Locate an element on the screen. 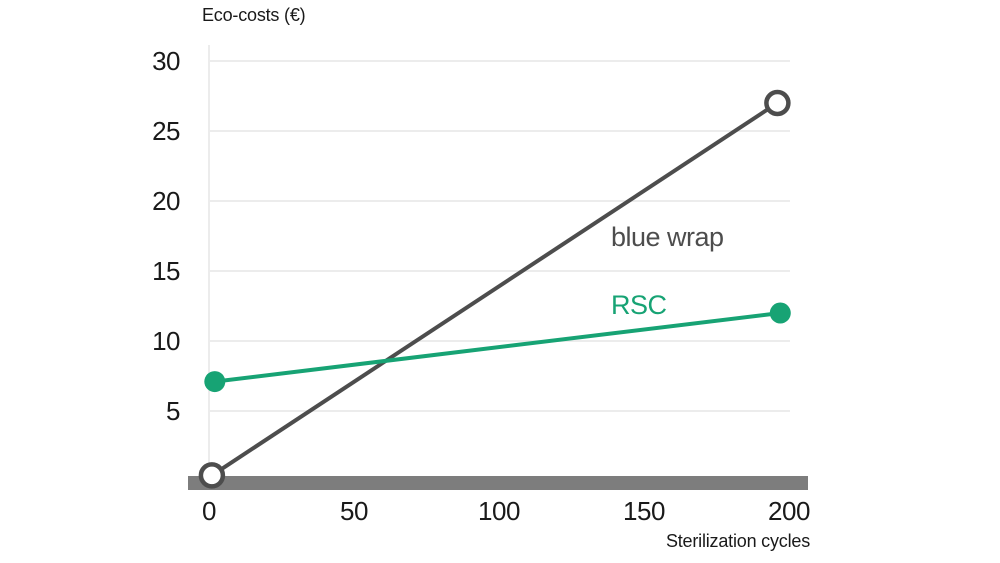  y-tick-label-20: 20 is located at coordinates (166, 201).